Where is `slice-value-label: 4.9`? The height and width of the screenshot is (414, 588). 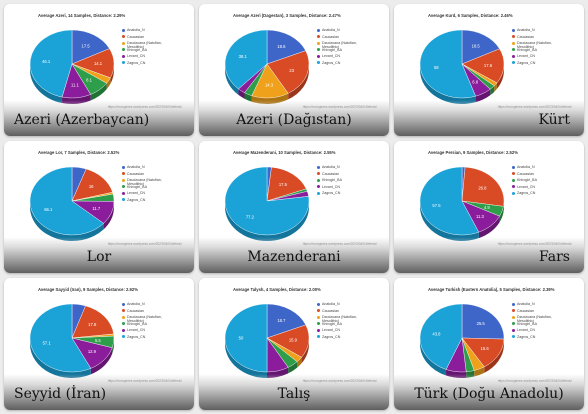
slice-value-label: 4.9 is located at coordinates (487, 207).